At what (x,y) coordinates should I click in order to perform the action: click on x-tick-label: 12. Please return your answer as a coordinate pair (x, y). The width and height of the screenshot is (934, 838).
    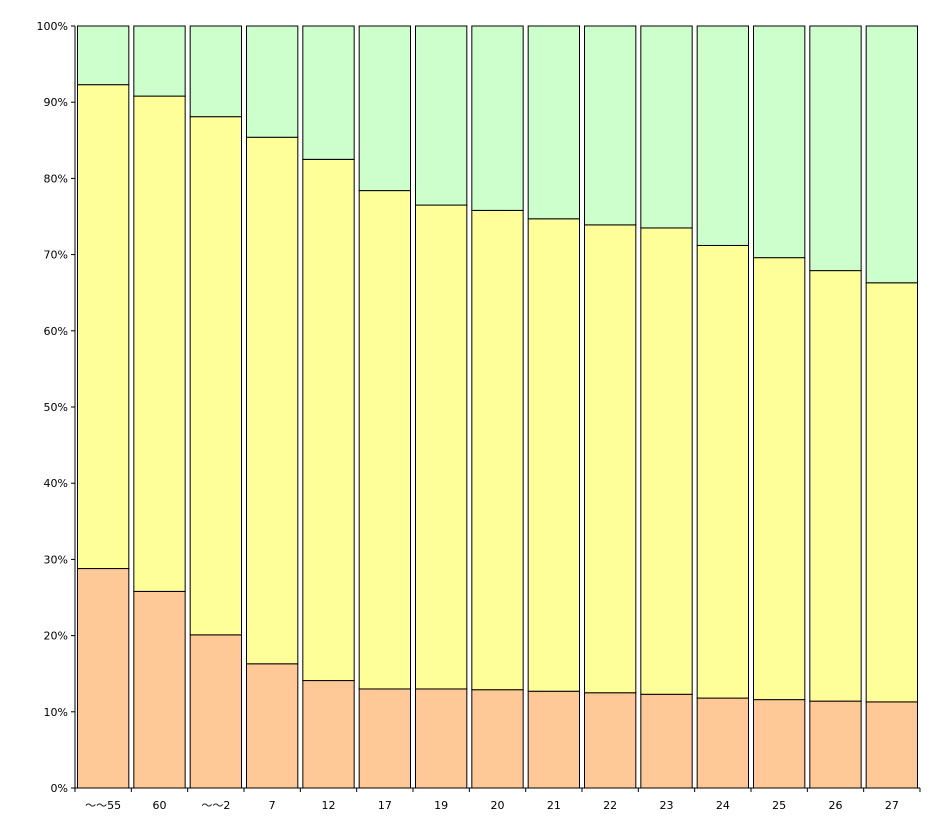
    Looking at the image, I should click on (329, 805).